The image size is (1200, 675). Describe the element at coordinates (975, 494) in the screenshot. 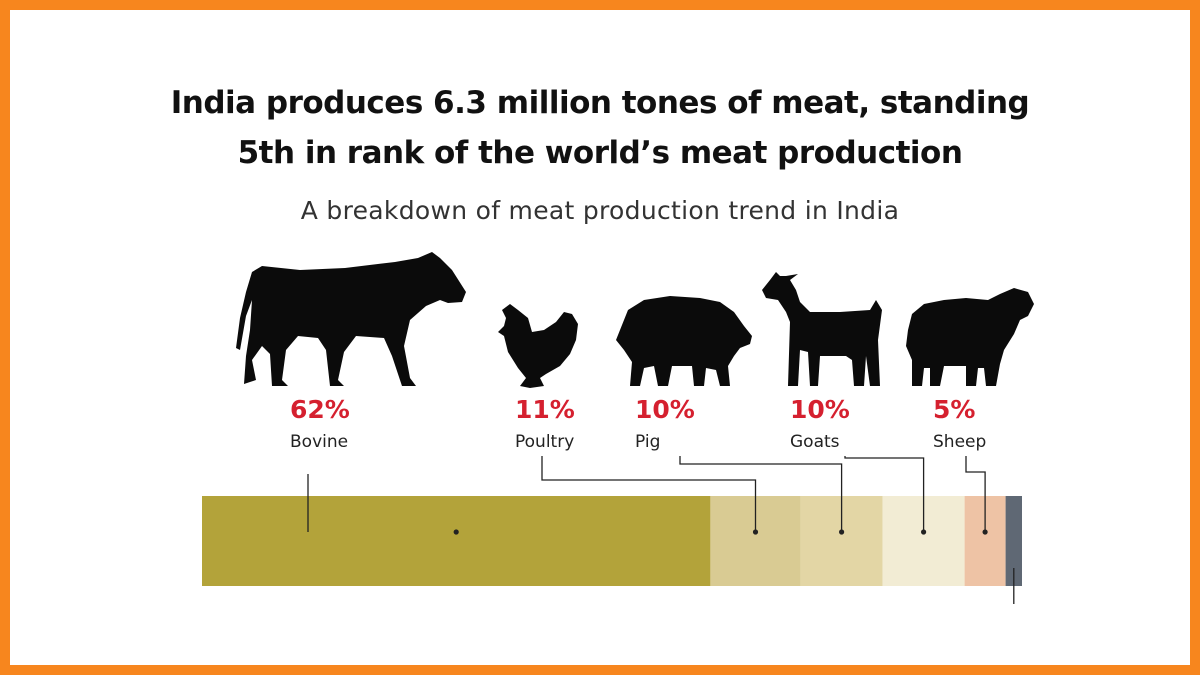

I see `leader-line-sheep` at that location.